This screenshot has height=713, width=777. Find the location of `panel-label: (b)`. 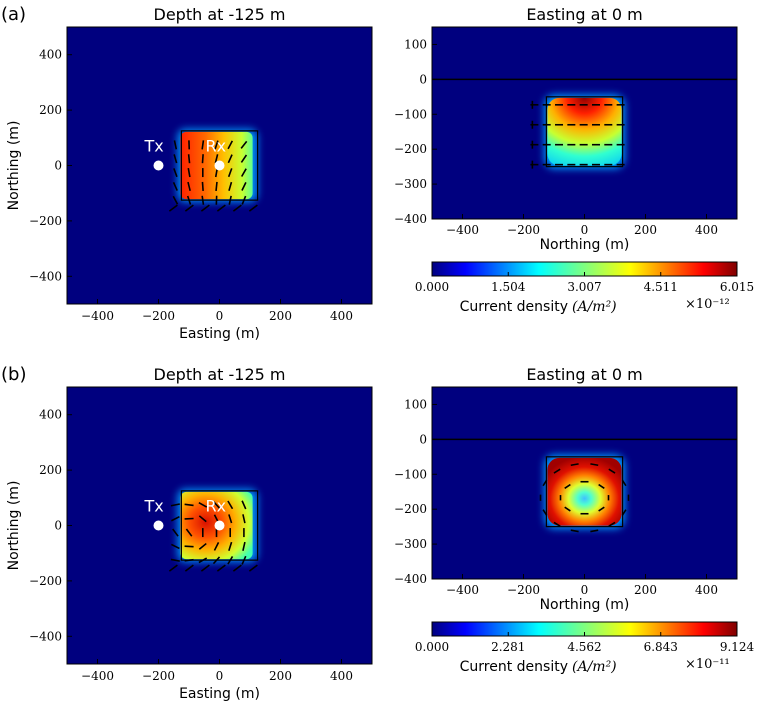

panel-label: (b) is located at coordinates (13, 374).